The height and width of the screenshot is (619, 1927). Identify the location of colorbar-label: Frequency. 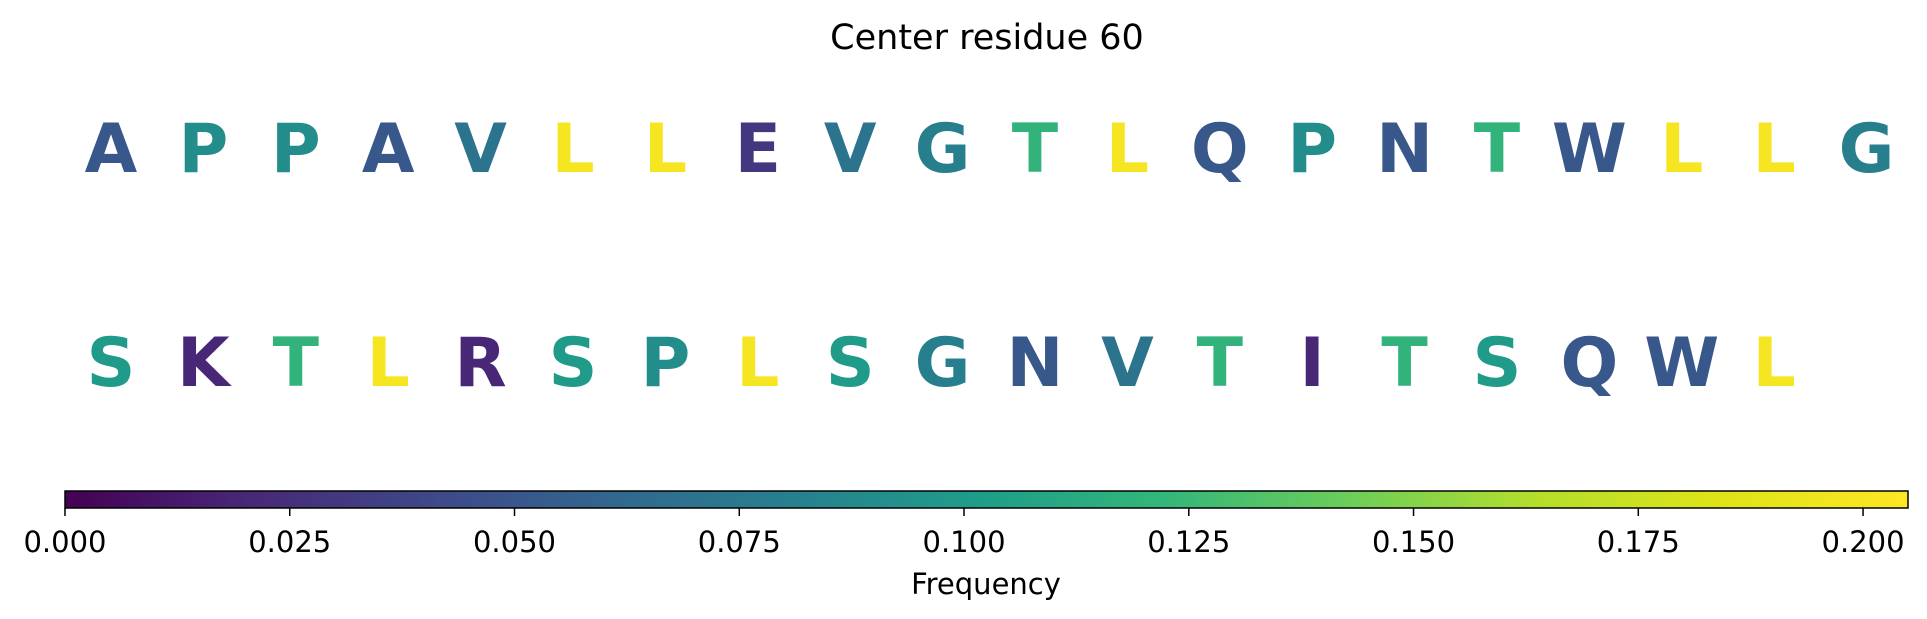
(986, 584).